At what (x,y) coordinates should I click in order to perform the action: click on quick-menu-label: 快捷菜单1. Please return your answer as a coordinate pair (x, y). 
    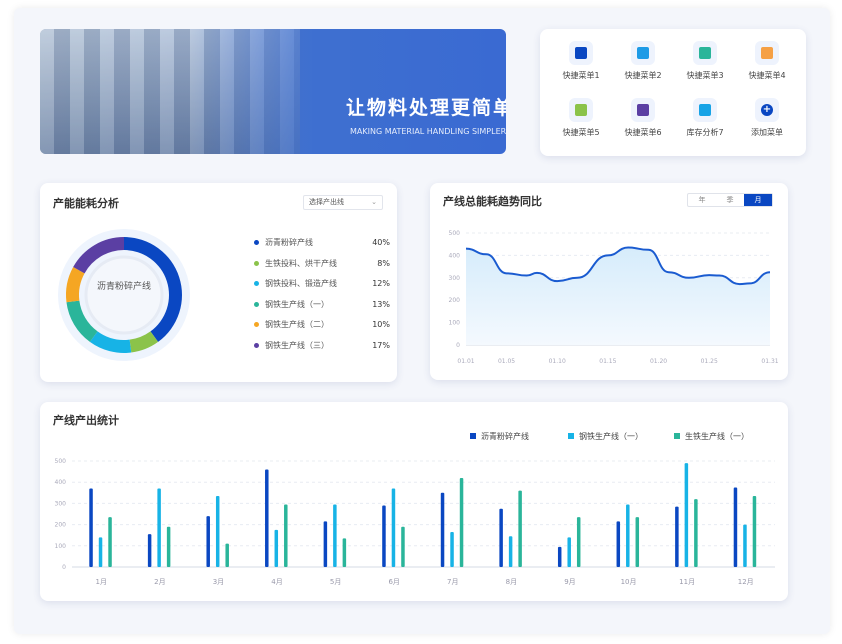
    Looking at the image, I should click on (581, 75).